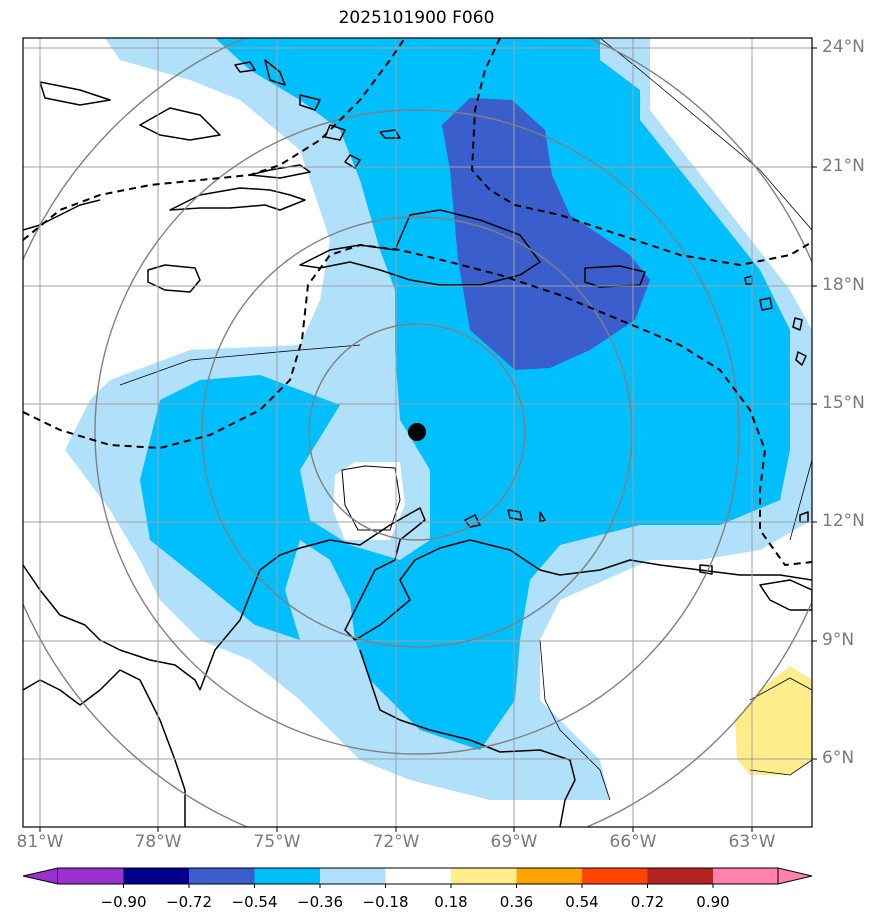 Image resolution: width=883 pixels, height=924 pixels. Describe the element at coordinates (254, 902) in the screenshot. I see `colorbar-tick-label: −0.54` at that location.